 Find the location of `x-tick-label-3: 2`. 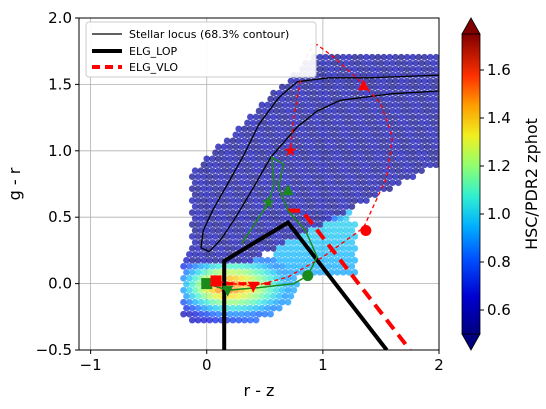

x-tick-label-3: 2 is located at coordinates (439, 365).